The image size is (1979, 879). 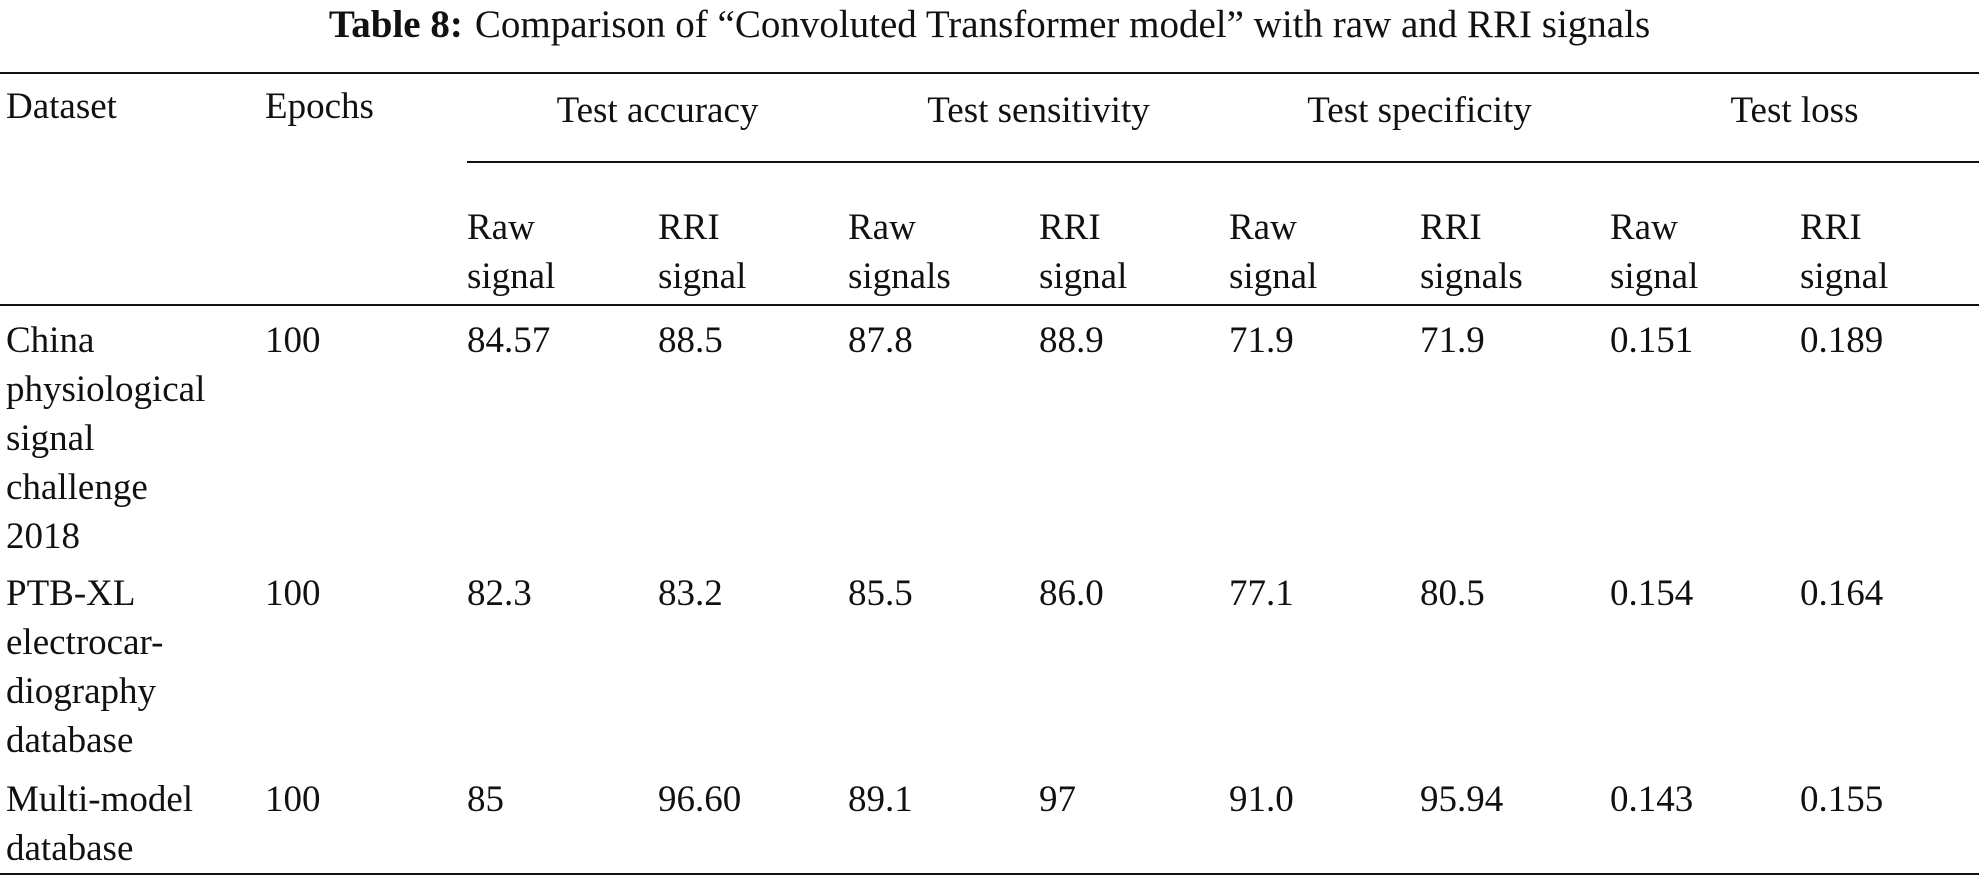 What do you see at coordinates (1462, 799) in the screenshot?
I see `table-row-3-specificity-rri: 95.94` at bounding box center [1462, 799].